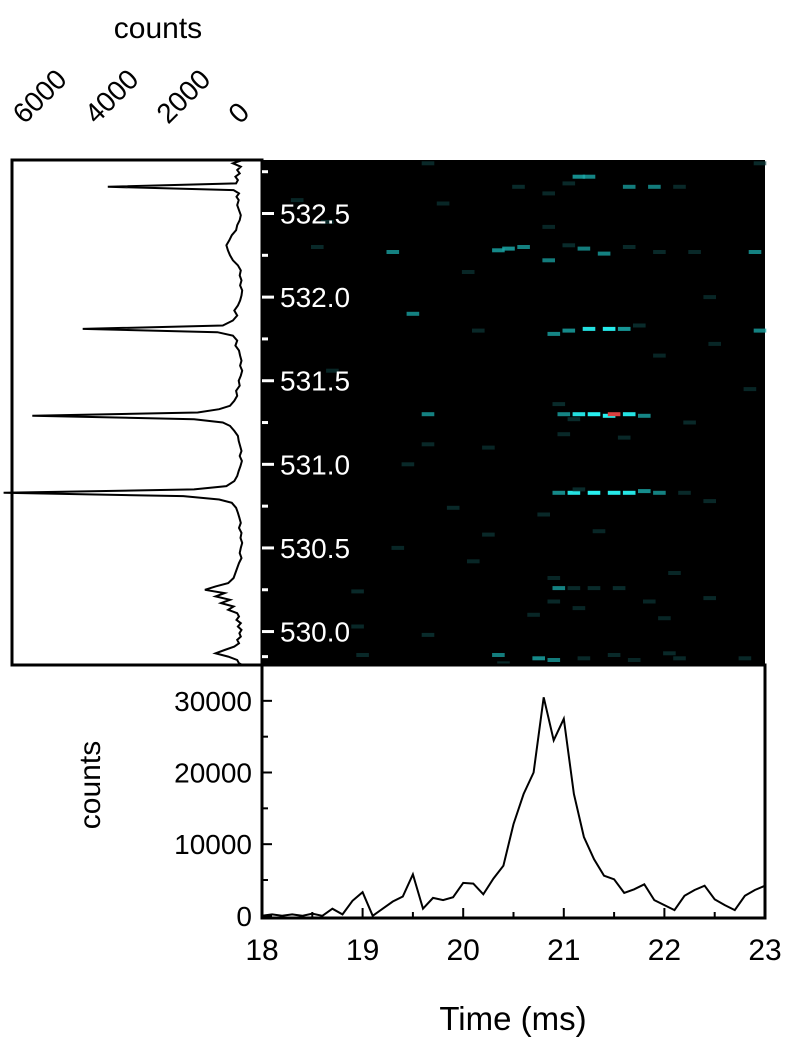 The image size is (793, 1050). What do you see at coordinates (267, 808) in the screenshot?
I see `time-profile-y-ticks` at bounding box center [267, 808].